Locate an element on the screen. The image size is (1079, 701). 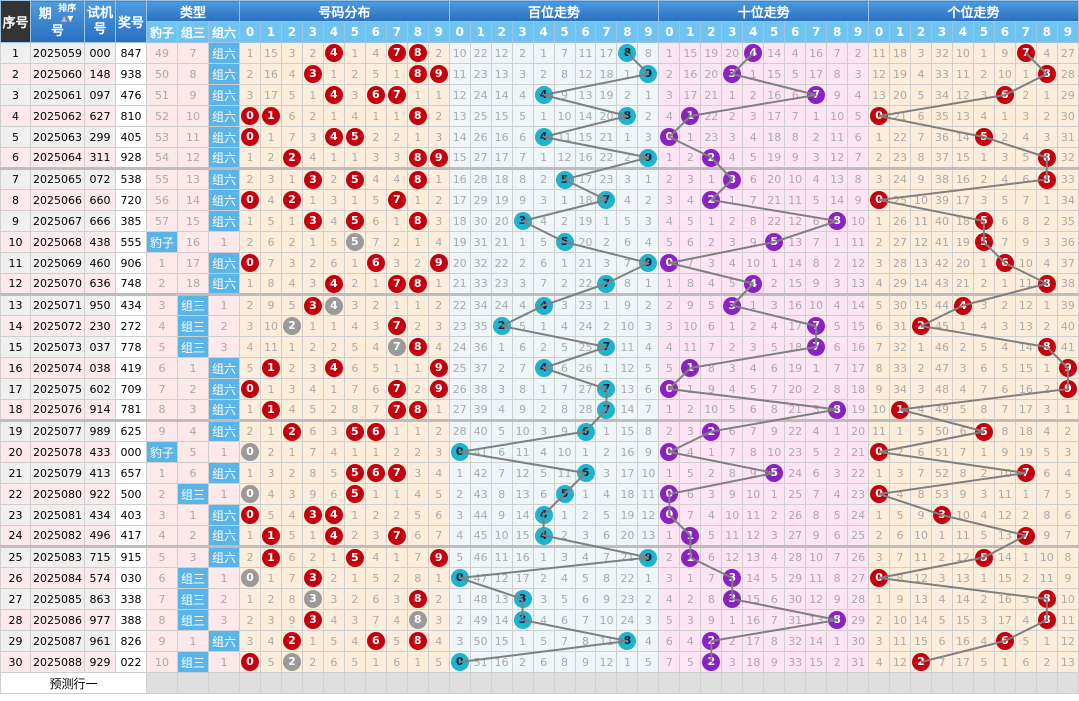
type-hit-1: 组三 is located at coordinates (193, 347).